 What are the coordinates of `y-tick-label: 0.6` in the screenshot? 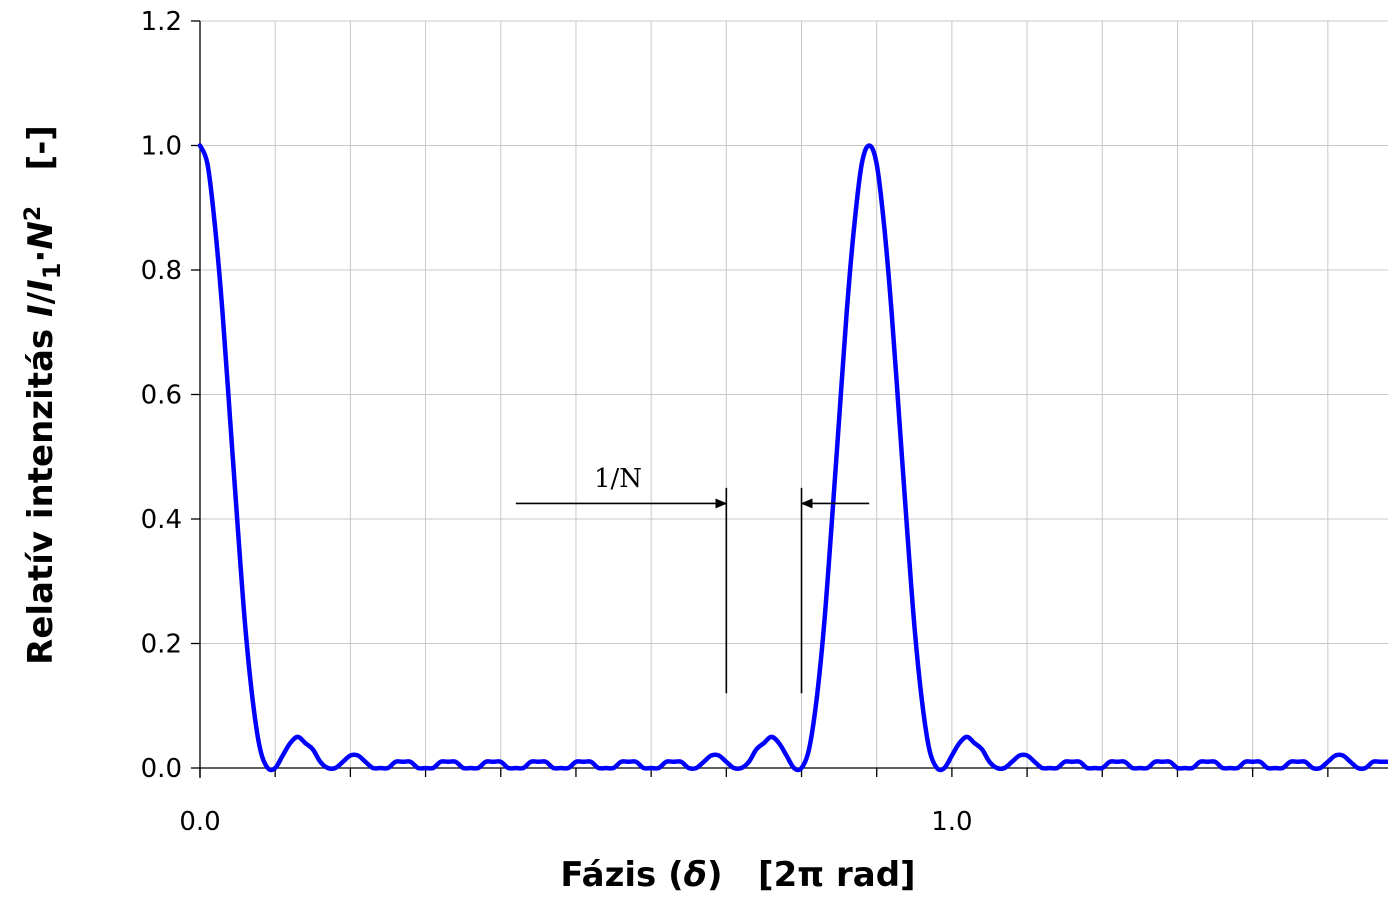 It's located at (161, 396).